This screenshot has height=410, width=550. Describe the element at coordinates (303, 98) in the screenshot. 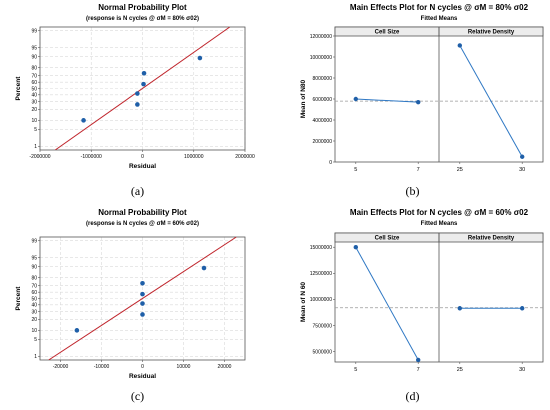

I see `y-axis-label: Mean of N80` at that location.